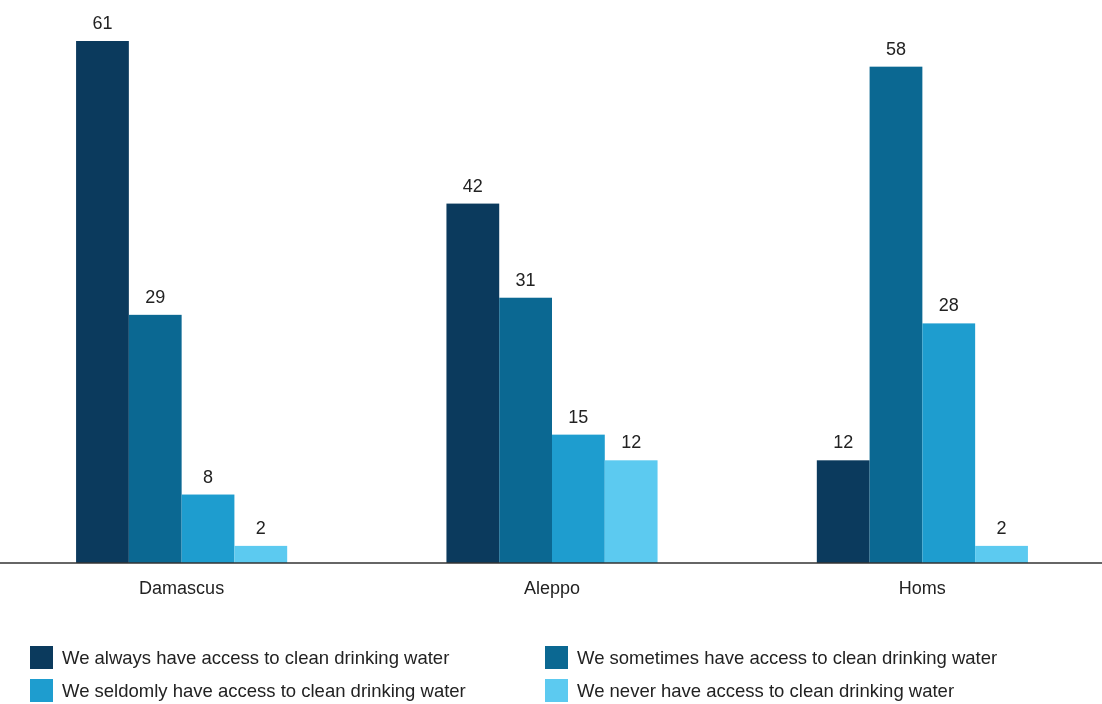 The image size is (1102, 704). Describe the element at coordinates (102, 23) in the screenshot. I see `data-label: 61` at that location.